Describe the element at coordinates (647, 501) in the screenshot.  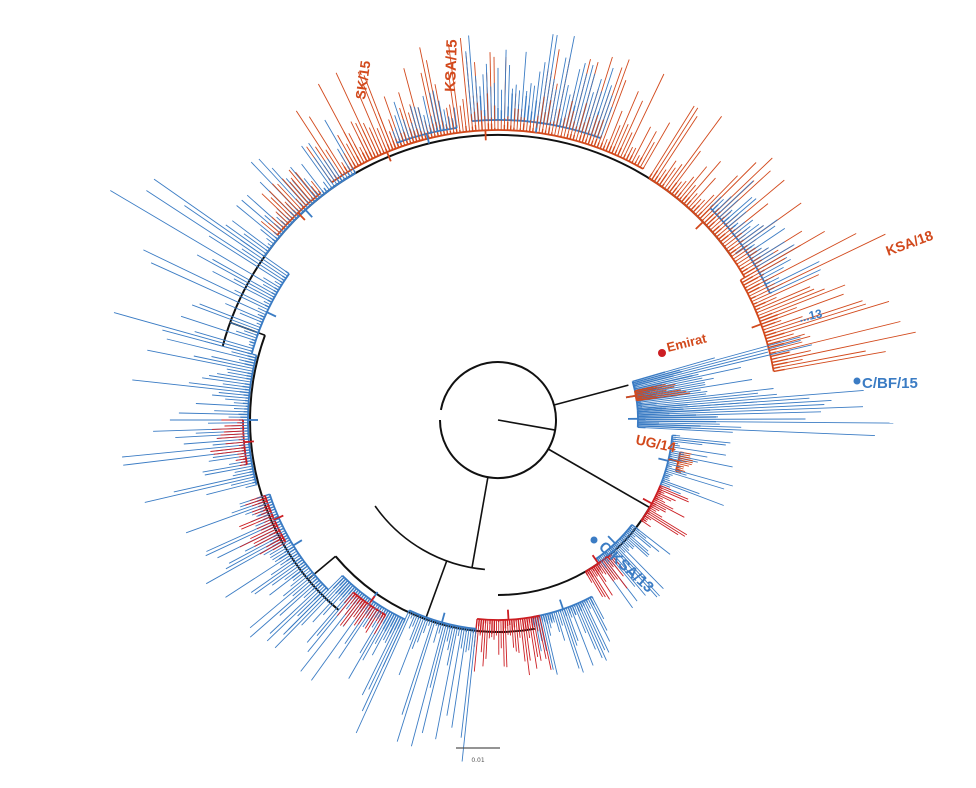
I see `clade-stem` at that location.